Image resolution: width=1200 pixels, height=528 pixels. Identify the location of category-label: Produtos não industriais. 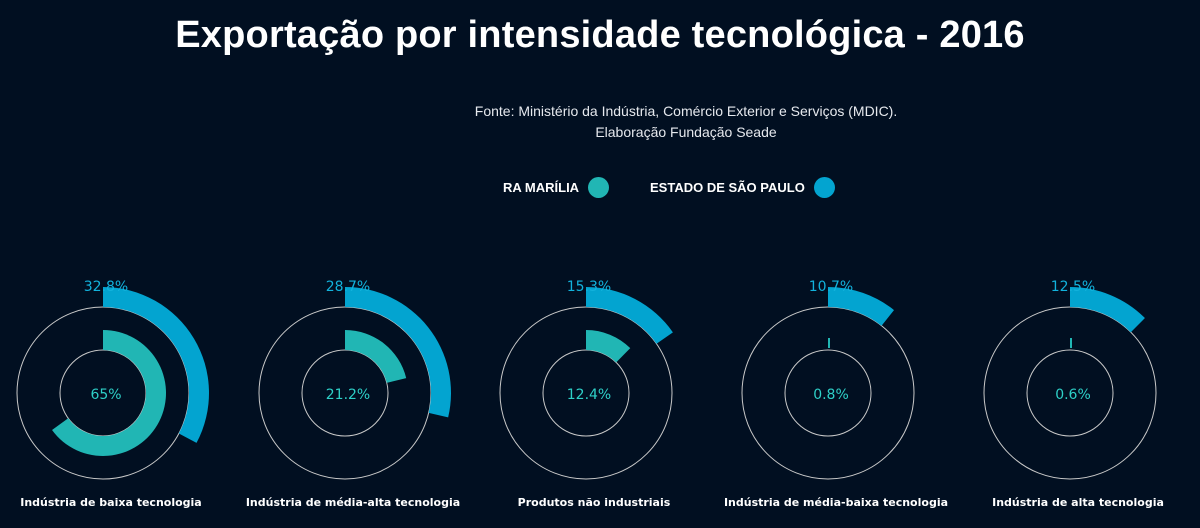
(594, 502).